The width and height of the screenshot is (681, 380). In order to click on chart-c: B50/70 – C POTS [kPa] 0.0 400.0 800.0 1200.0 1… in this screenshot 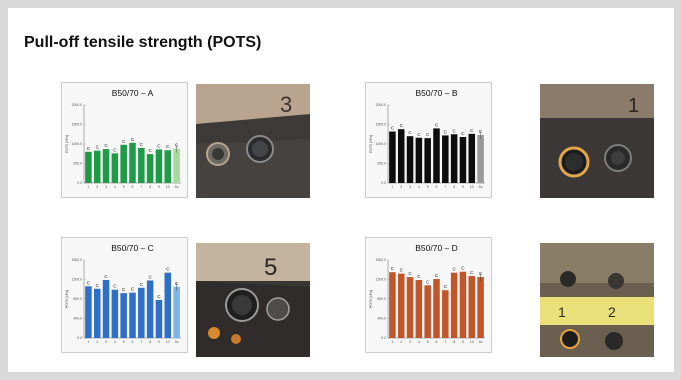, I will do `click(123, 293)`.